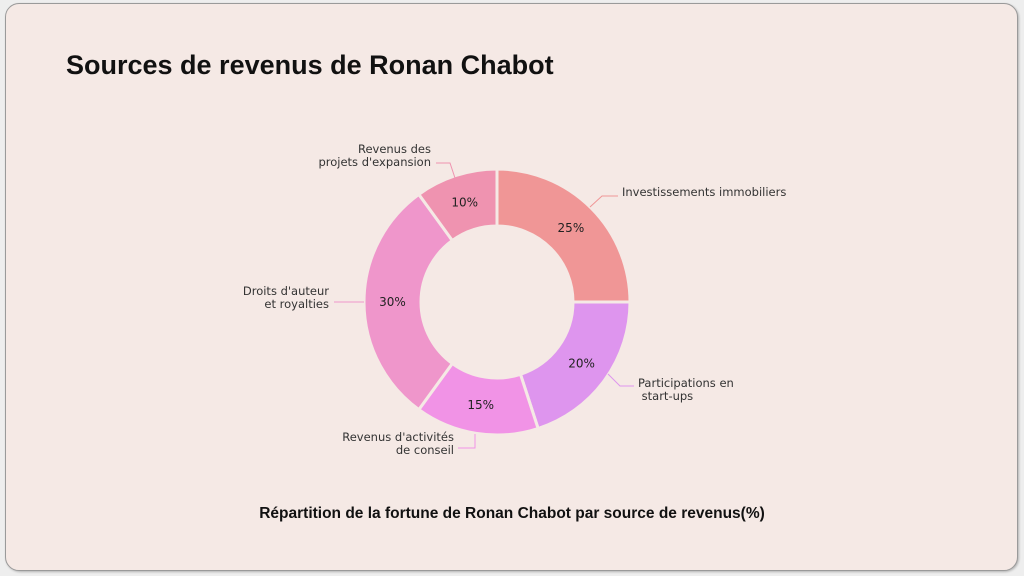 This screenshot has width=1024, height=576. Describe the element at coordinates (392, 302) in the screenshot. I see `slice-percent-label: 30%` at that location.